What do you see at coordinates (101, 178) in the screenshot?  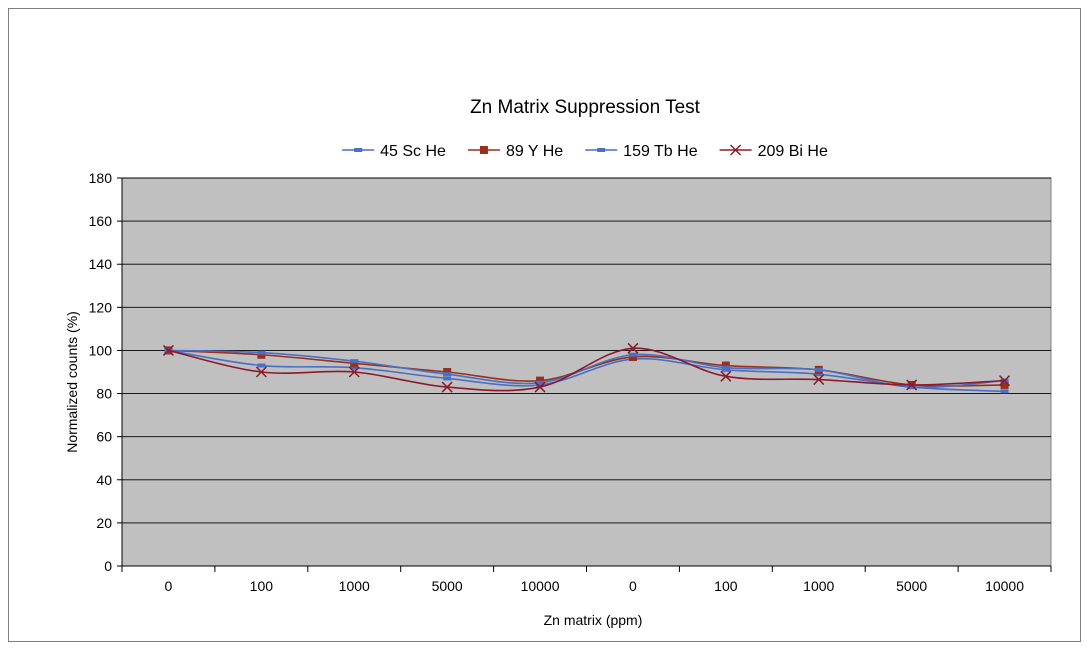 I see `y-tick-label: 180` at bounding box center [101, 178].